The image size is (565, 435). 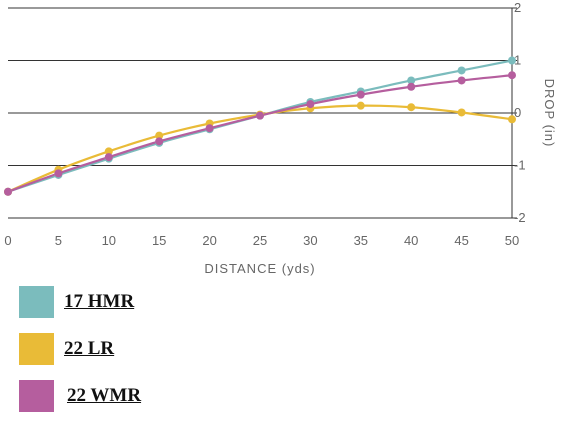 I want to click on y-tick-label: 0, so click(x=517, y=112).